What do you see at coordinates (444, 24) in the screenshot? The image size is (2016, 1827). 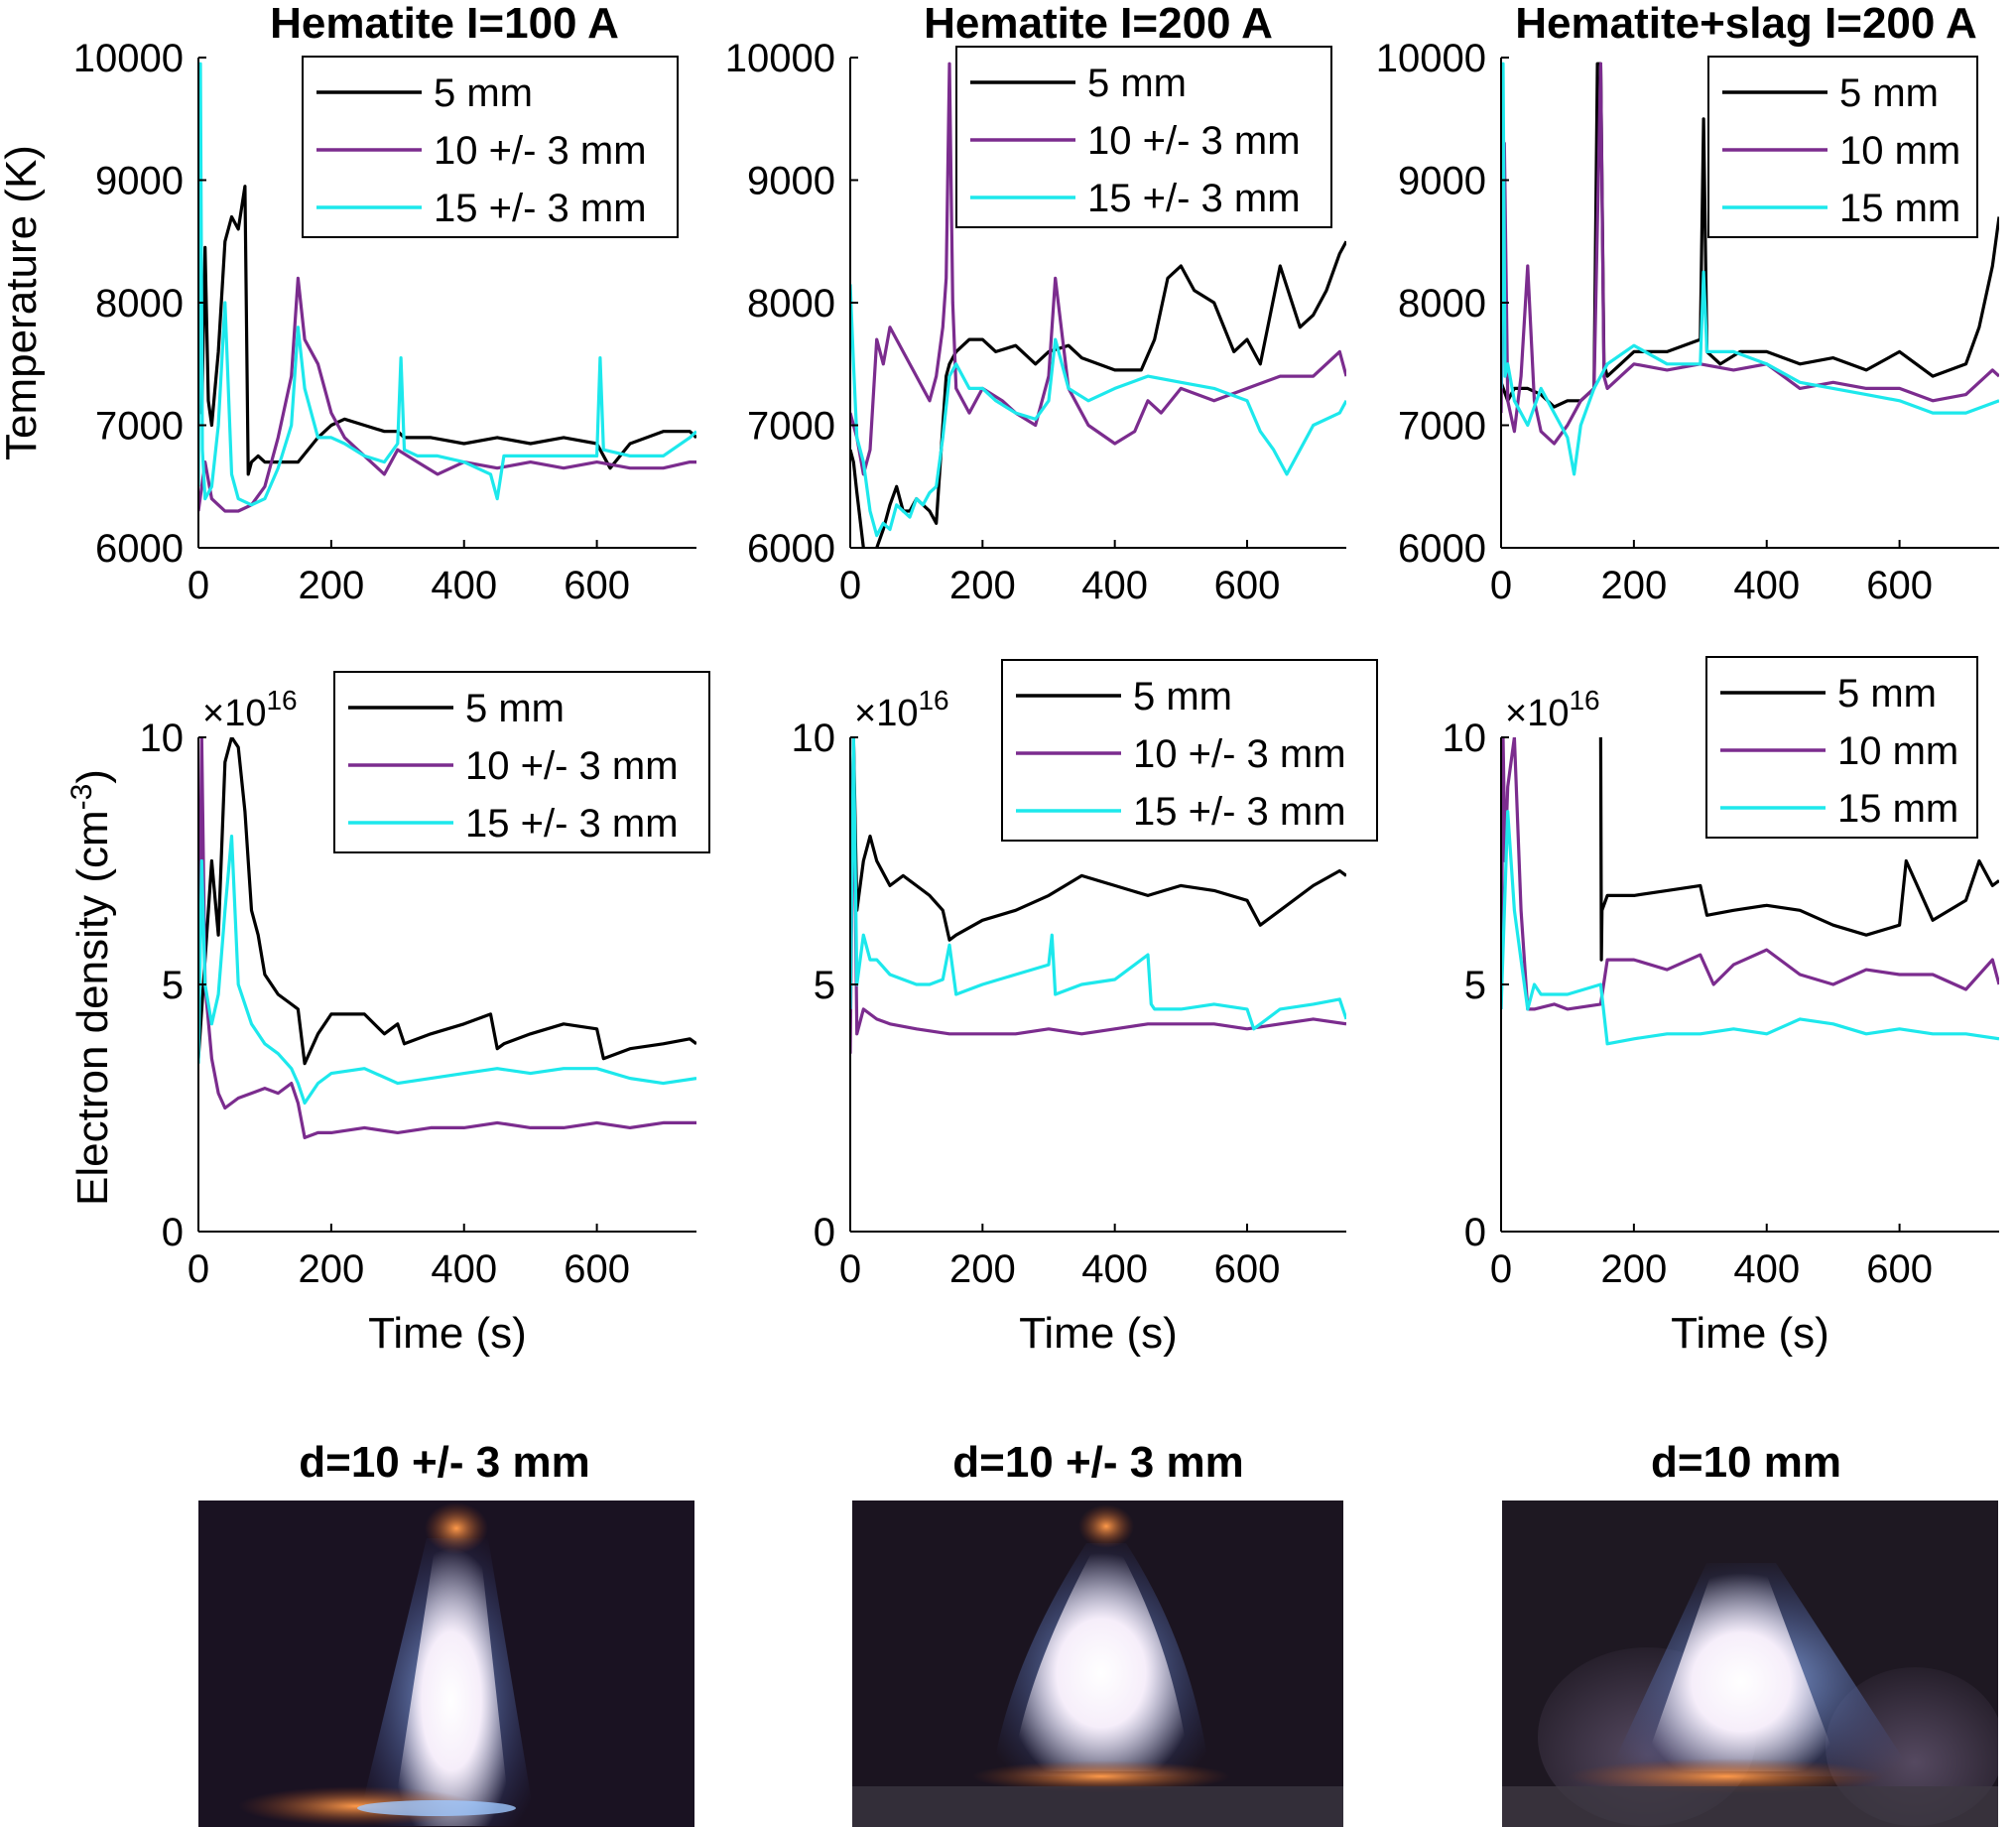 I see `column-title-hematite-100a: Hematite I=100 A` at bounding box center [444, 24].